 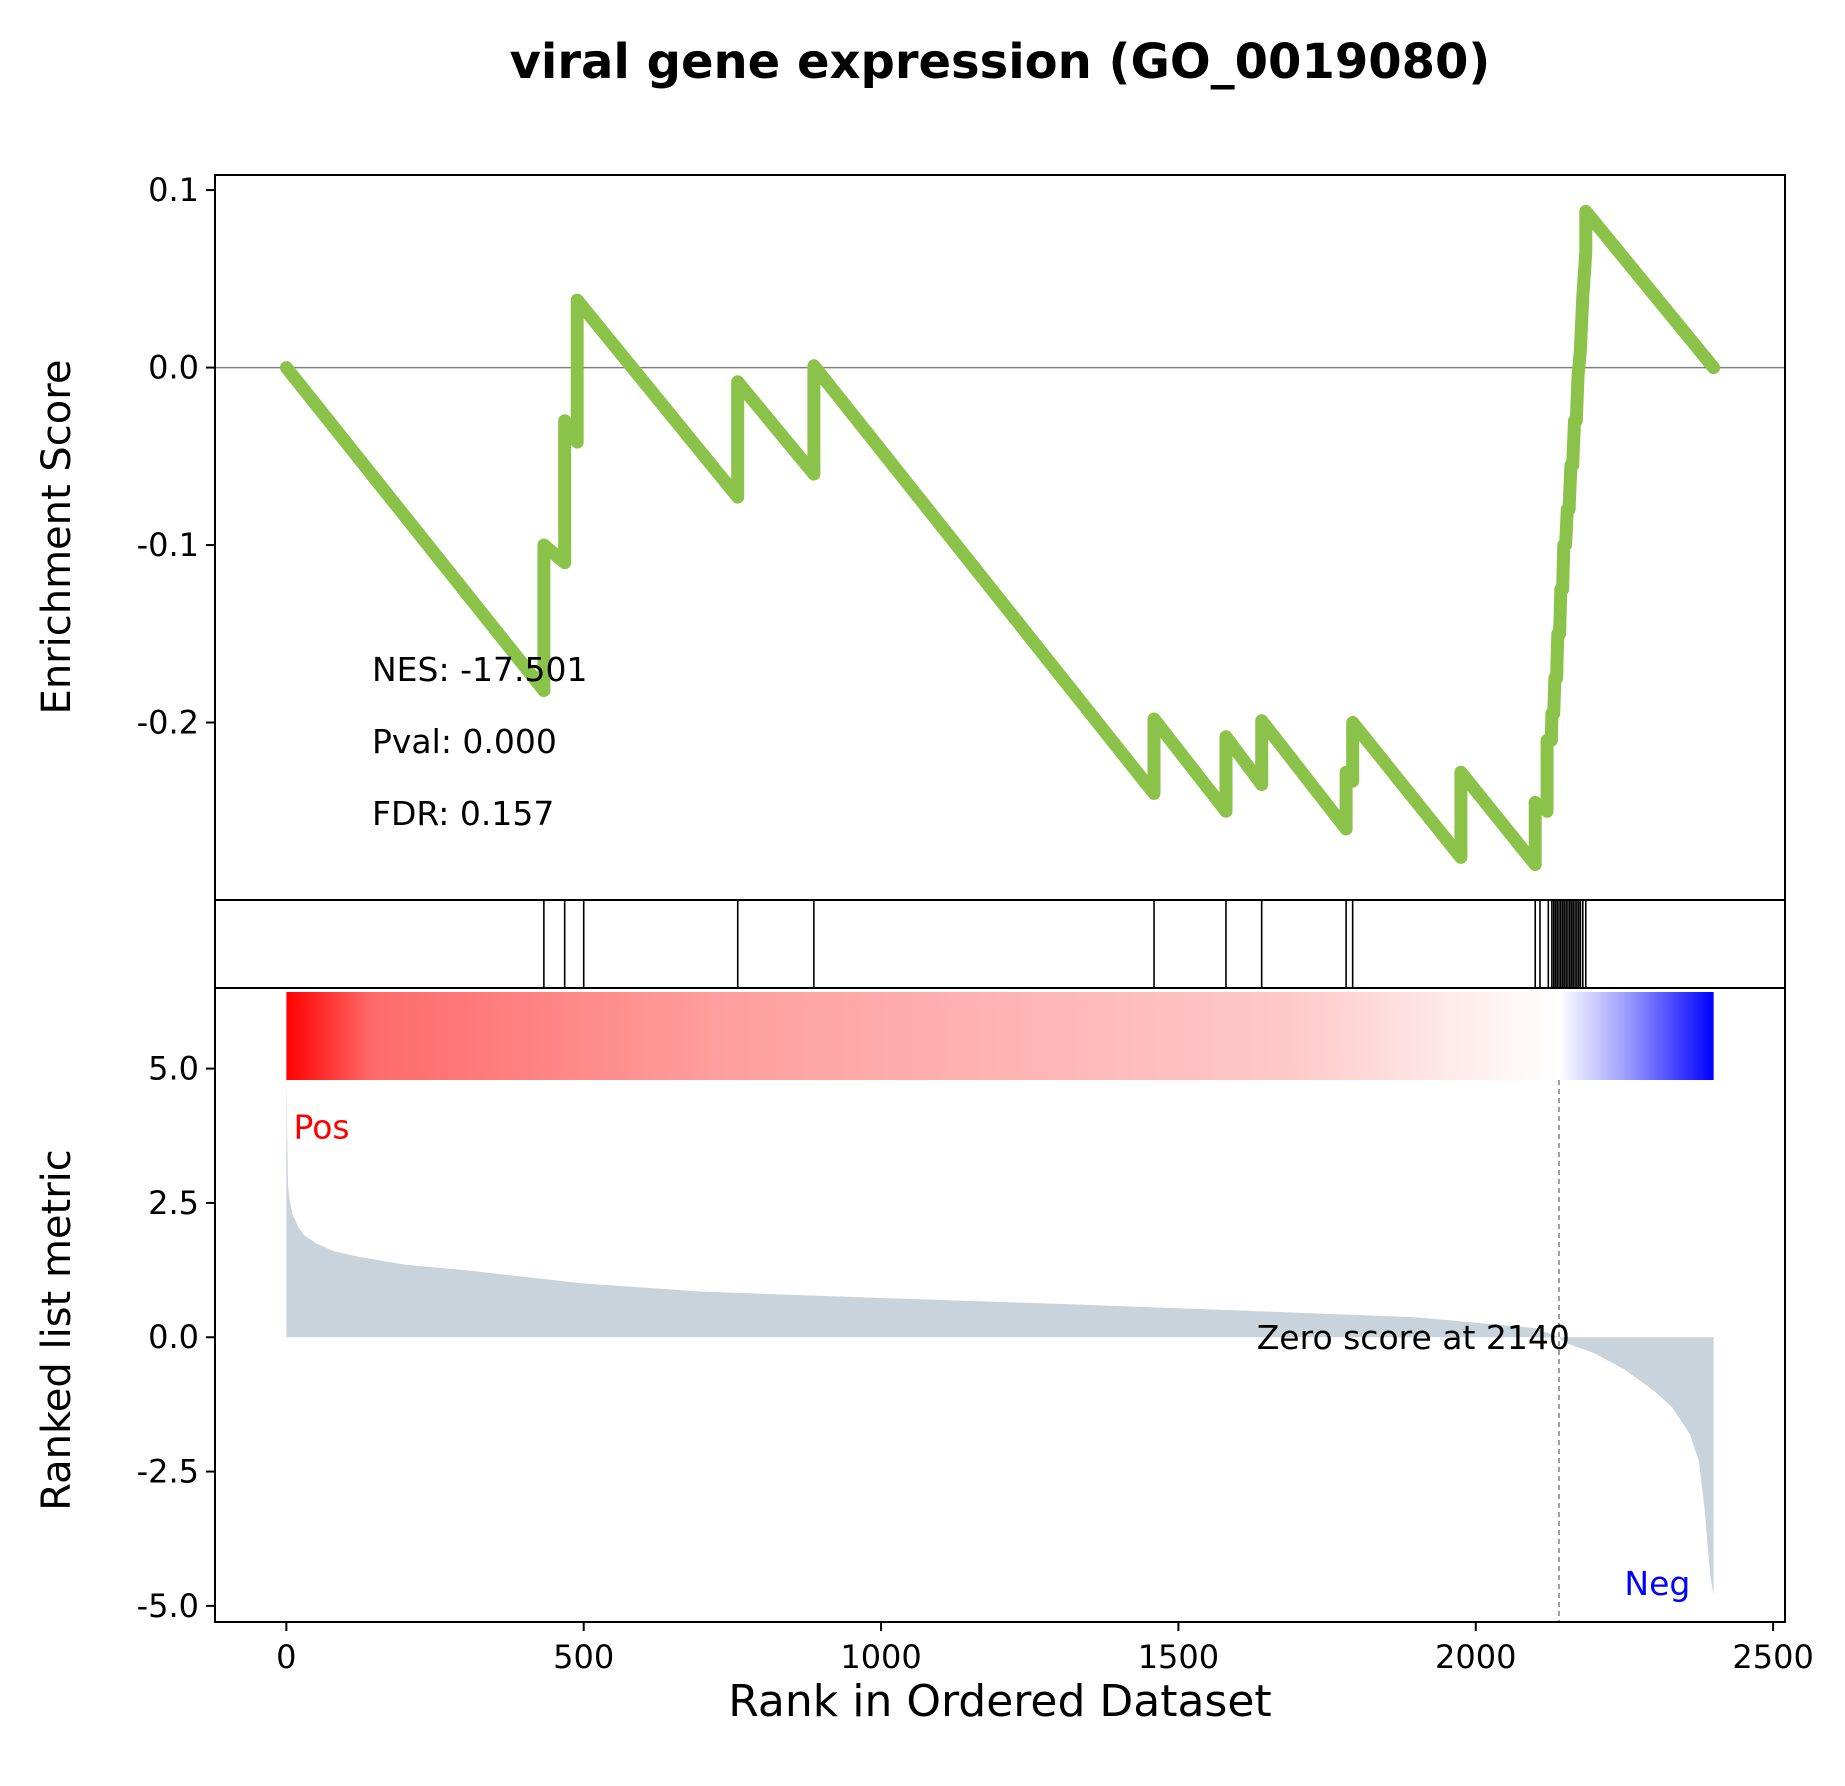 I want to click on metric-y-tick-label: 2.5, so click(x=173, y=1203).